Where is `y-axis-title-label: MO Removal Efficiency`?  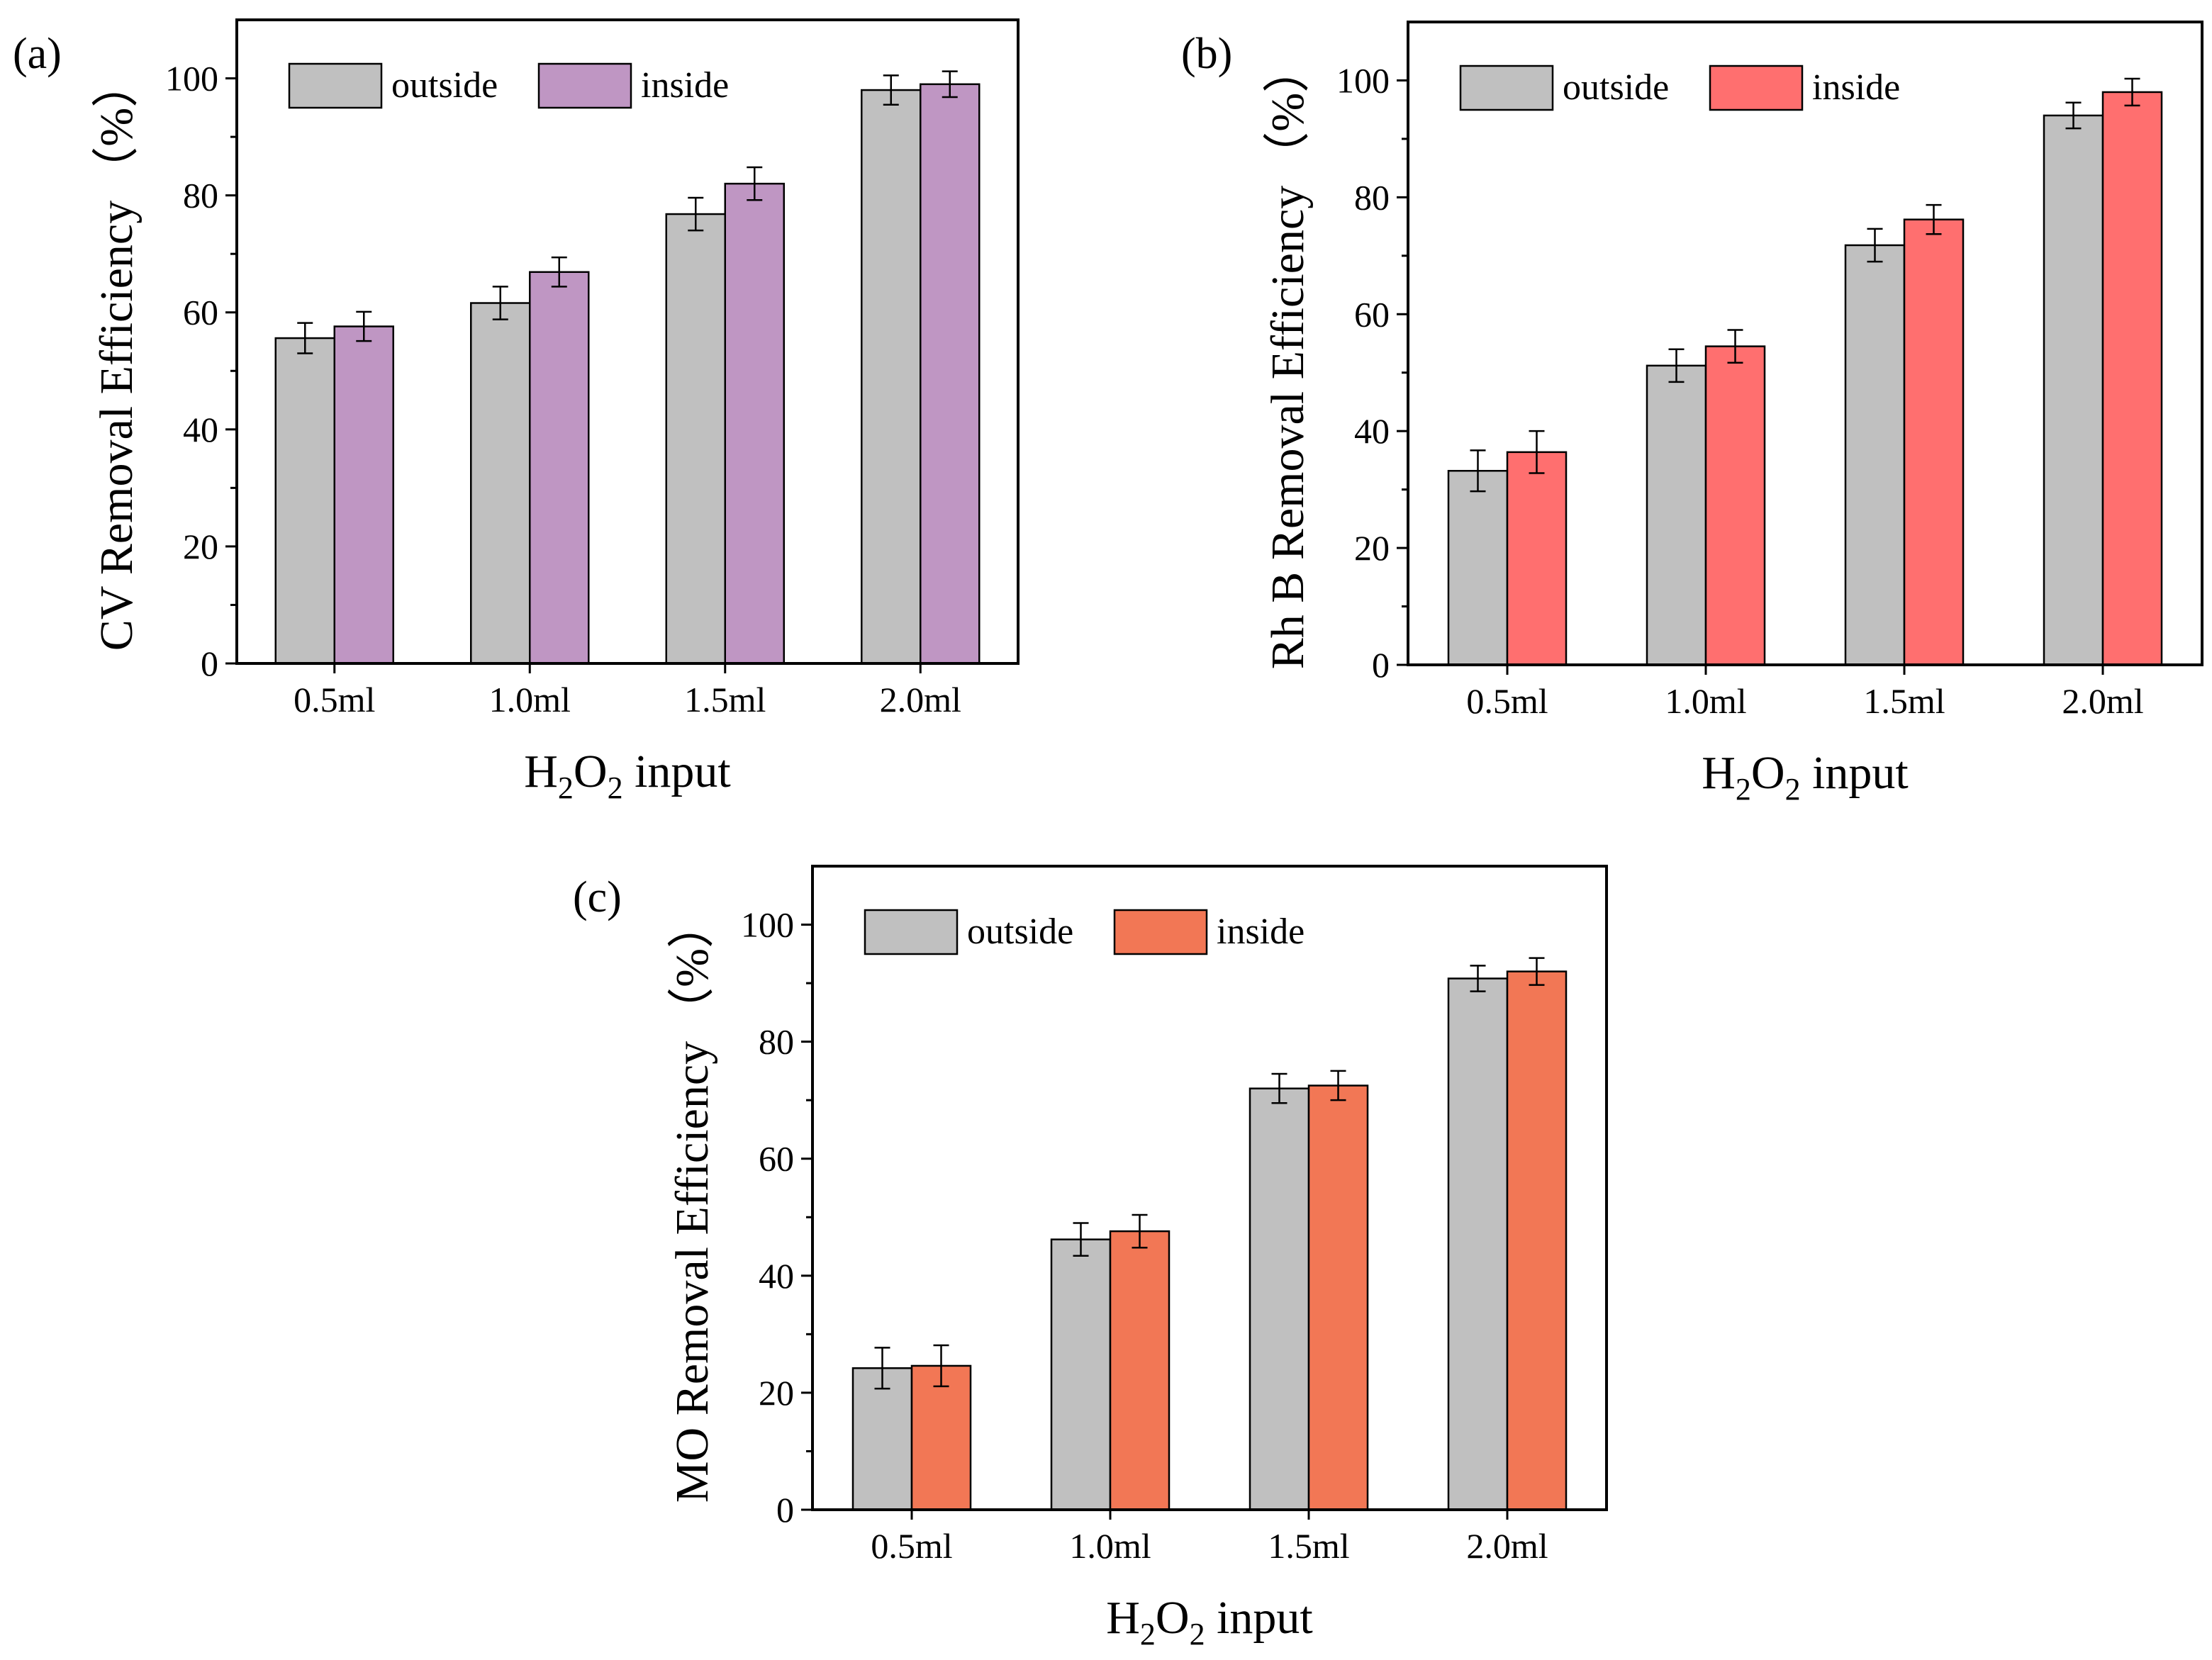
y-axis-title-label: MO Removal Efficiency is located at coordinates (692, 1272).